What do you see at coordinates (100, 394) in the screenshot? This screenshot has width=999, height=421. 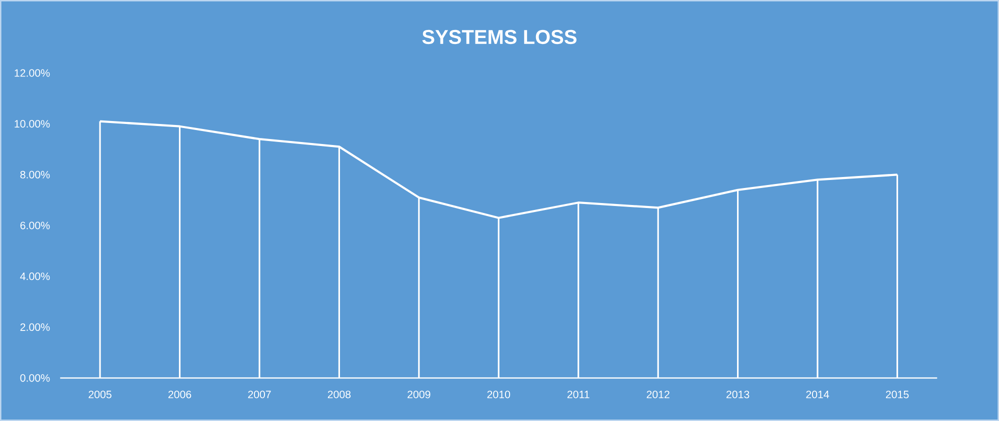 I see `x-tick-label: 2005` at bounding box center [100, 394].